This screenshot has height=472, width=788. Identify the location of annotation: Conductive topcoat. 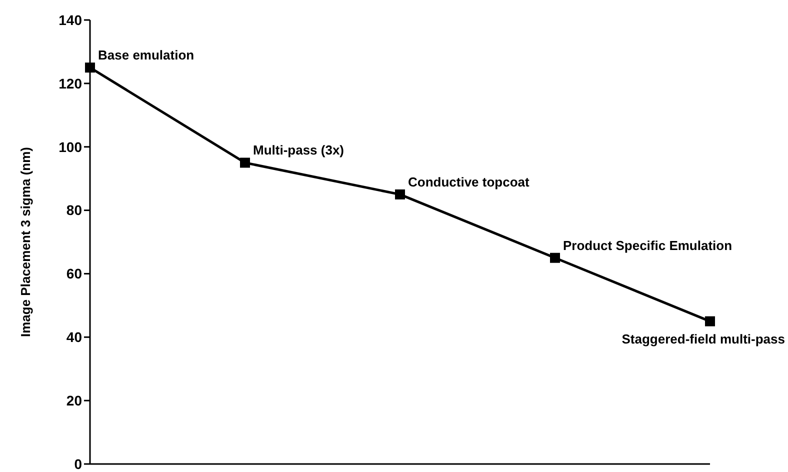
(469, 182).